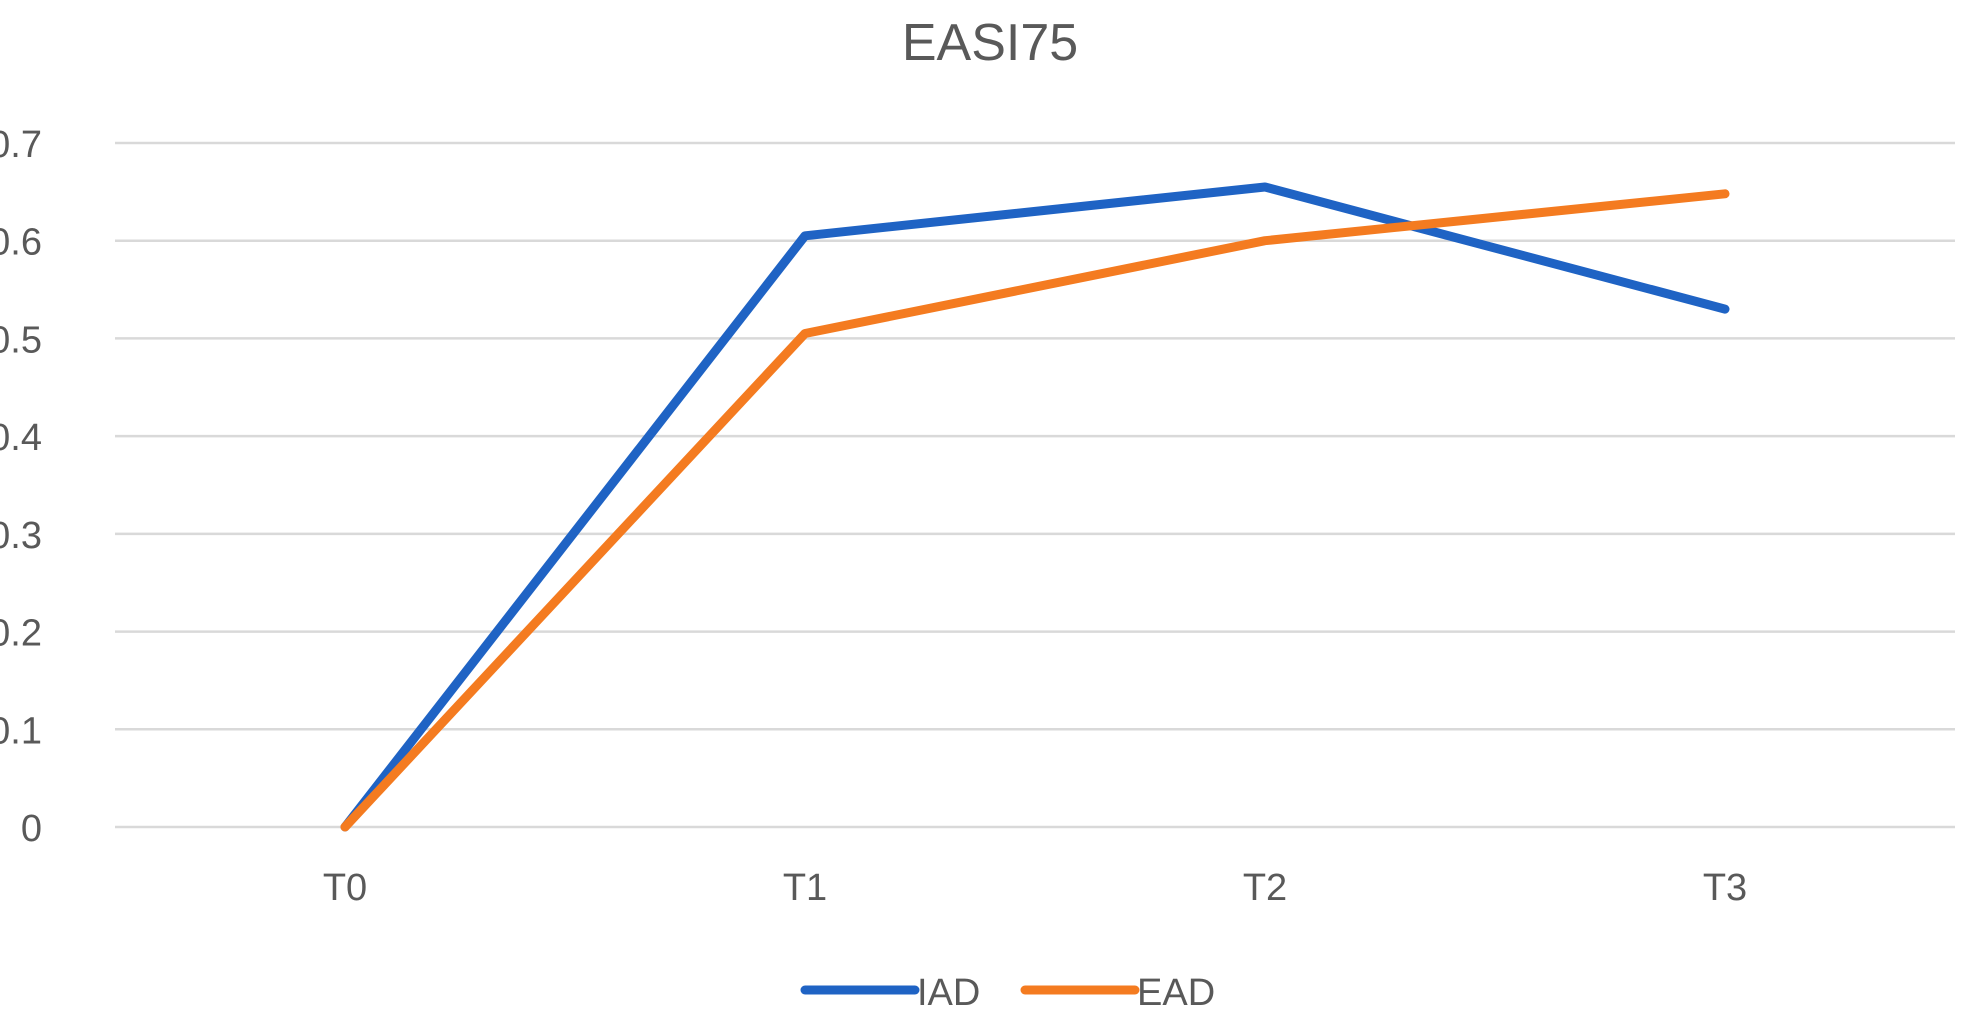 The width and height of the screenshot is (1967, 1019). Describe the element at coordinates (31, 829) in the screenshot. I see `y-tick-label: 0` at that location.